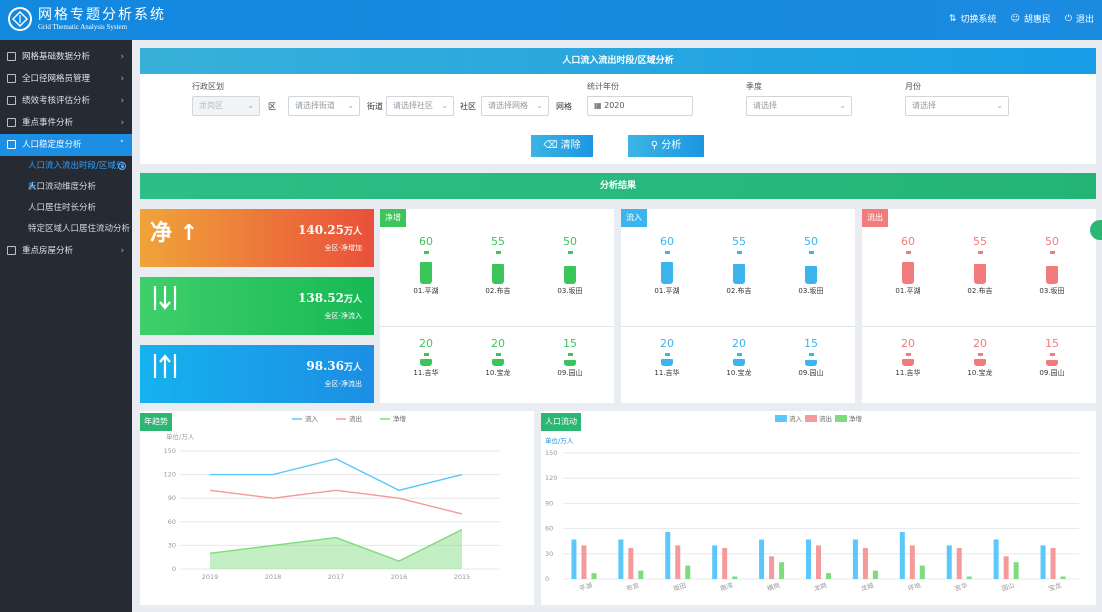 The height and width of the screenshot is (612, 1102). What do you see at coordinates (551, 453) in the screenshot?
I see `y-tick-label: 150` at bounding box center [551, 453].